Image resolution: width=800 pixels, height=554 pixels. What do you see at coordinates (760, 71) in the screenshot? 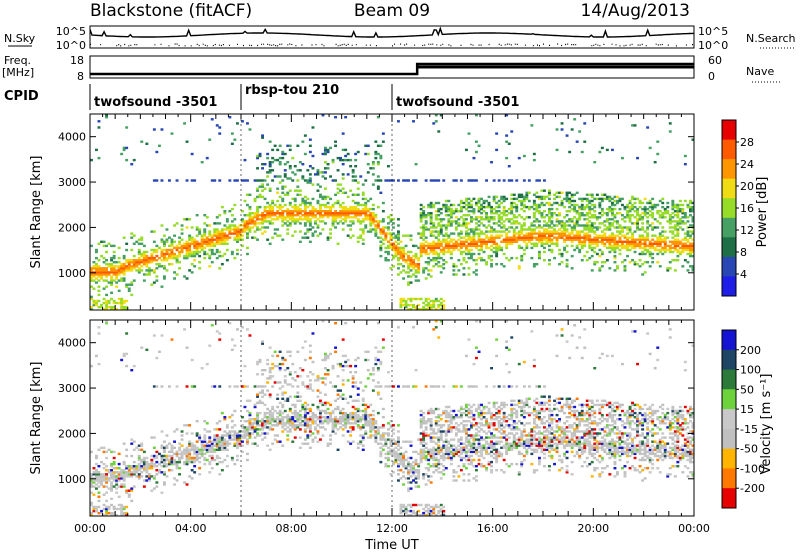
I see `nave-label: Nave` at bounding box center [760, 71].